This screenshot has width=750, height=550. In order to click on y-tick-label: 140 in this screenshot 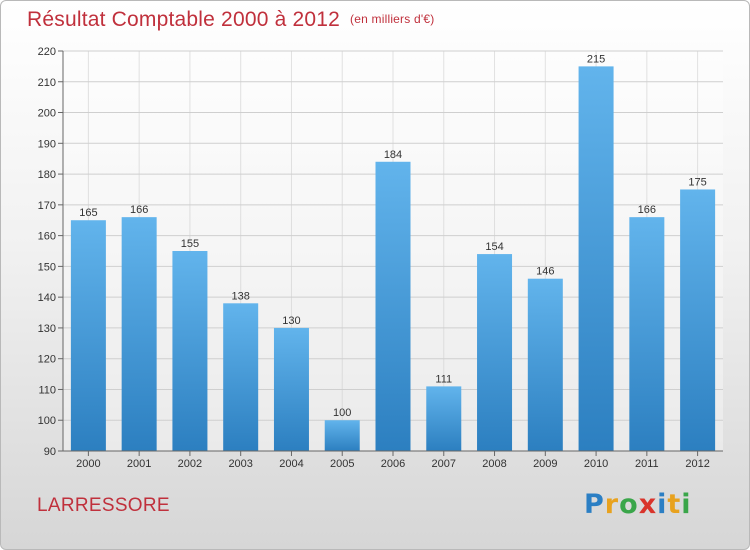, I will do `click(47, 298)`.